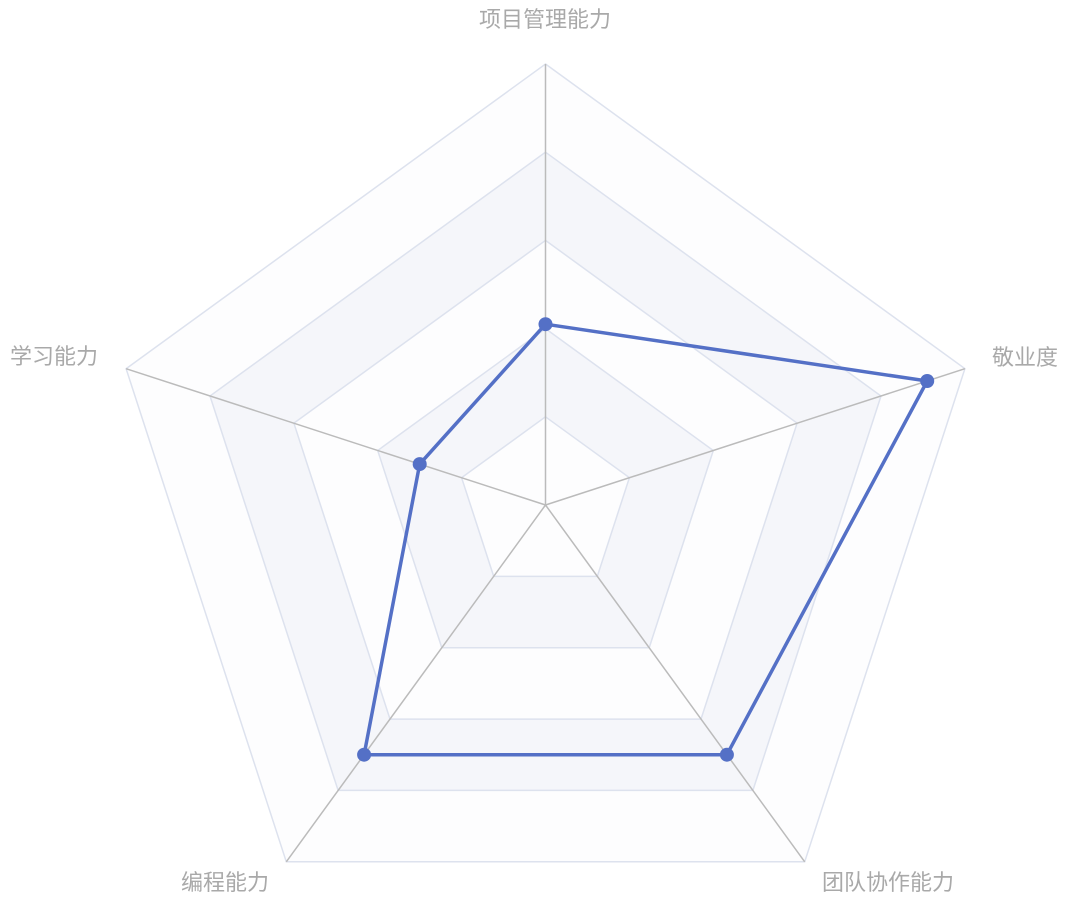 This screenshot has width=1082, height=920. Describe the element at coordinates (888, 883) in the screenshot. I see `axis-label: 团队协作能力` at that location.